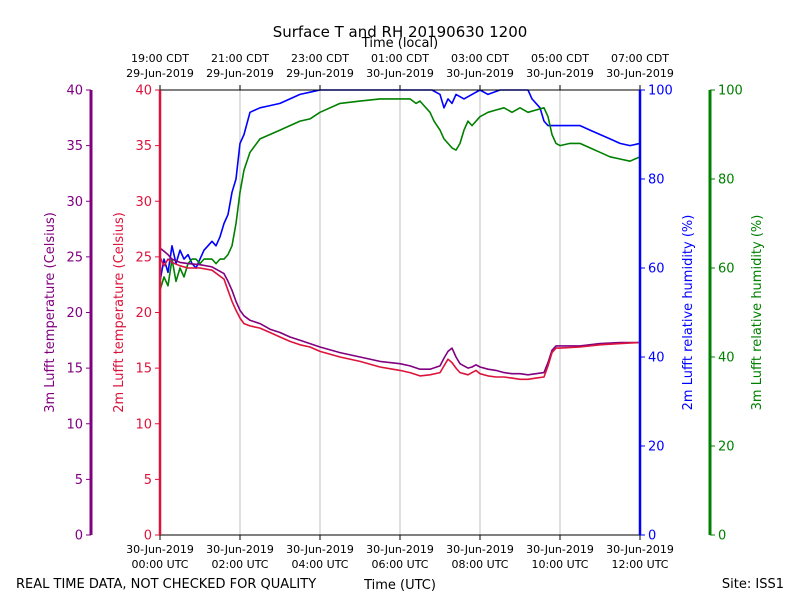  What do you see at coordinates (400, 73) in the screenshot?
I see `top-tick-date-3: 30-Jun-2019` at bounding box center [400, 73].